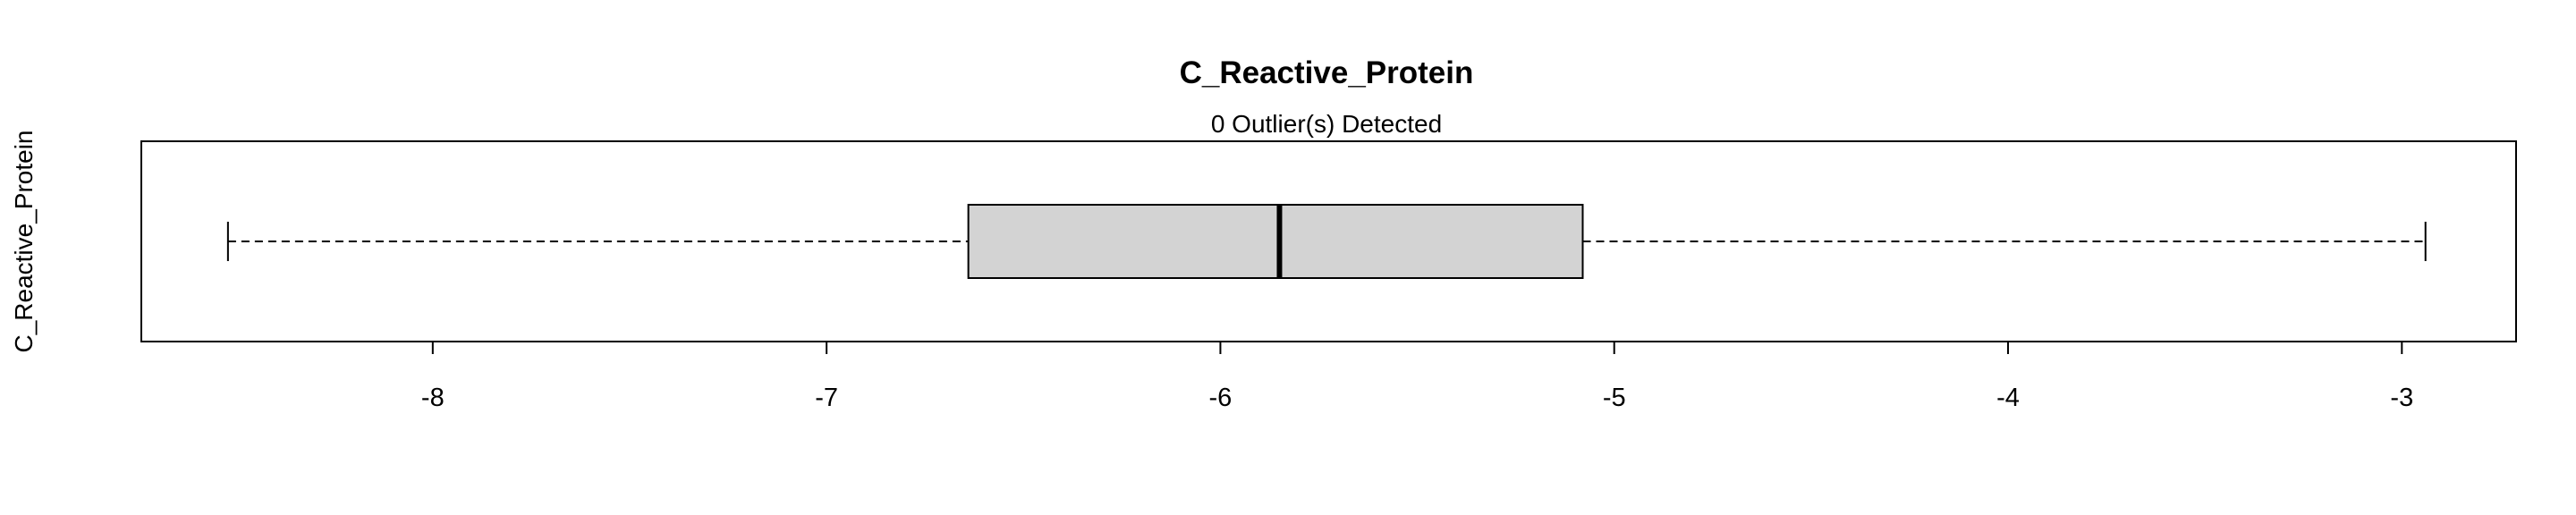 The height and width of the screenshot is (515, 2576). I want to click on x-axis: -8 -7 -6 -5 -4 -3, so click(1417, 377).